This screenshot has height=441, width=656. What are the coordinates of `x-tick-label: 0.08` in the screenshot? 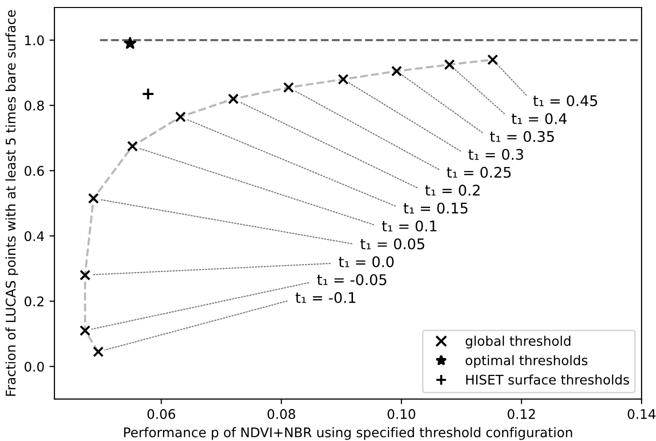 It's located at (282, 414).